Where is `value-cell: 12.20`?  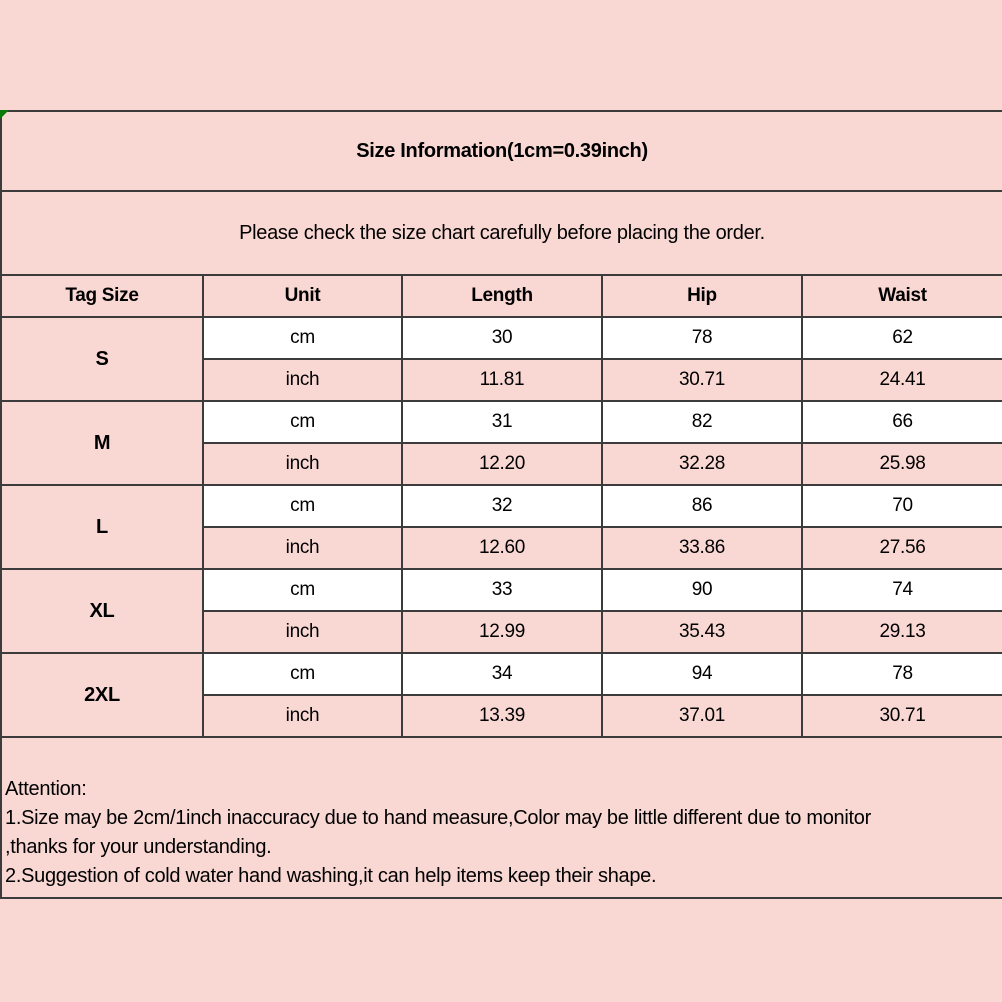
value-cell: 12.20 is located at coordinates (502, 464).